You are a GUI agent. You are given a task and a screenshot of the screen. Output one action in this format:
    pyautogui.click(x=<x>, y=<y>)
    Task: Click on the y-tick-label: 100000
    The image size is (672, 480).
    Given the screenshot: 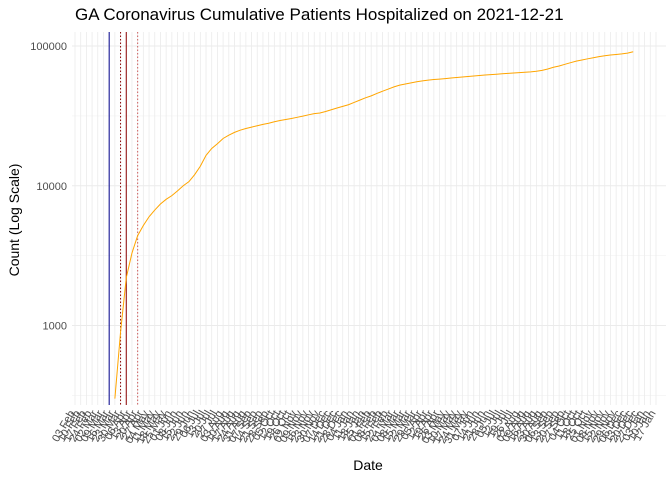 What is the action you would take?
    pyautogui.click(x=48, y=47)
    